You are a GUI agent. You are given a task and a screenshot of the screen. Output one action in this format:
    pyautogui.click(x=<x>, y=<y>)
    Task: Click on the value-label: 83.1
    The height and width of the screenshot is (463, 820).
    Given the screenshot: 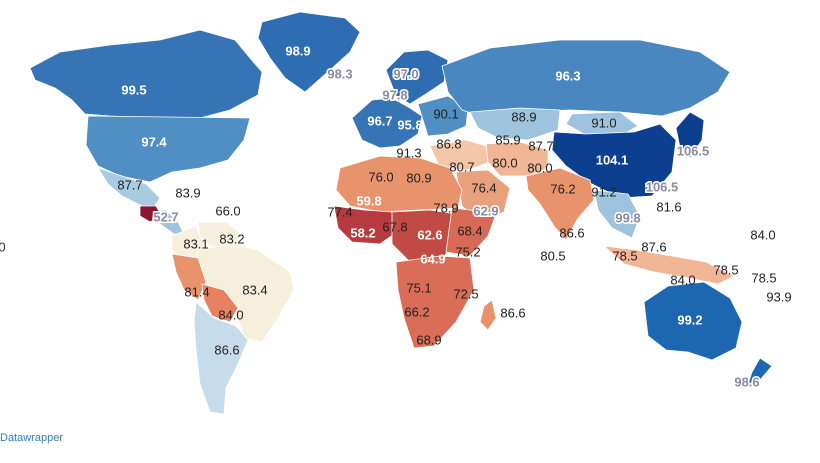 What is the action you would take?
    pyautogui.click(x=195, y=243)
    